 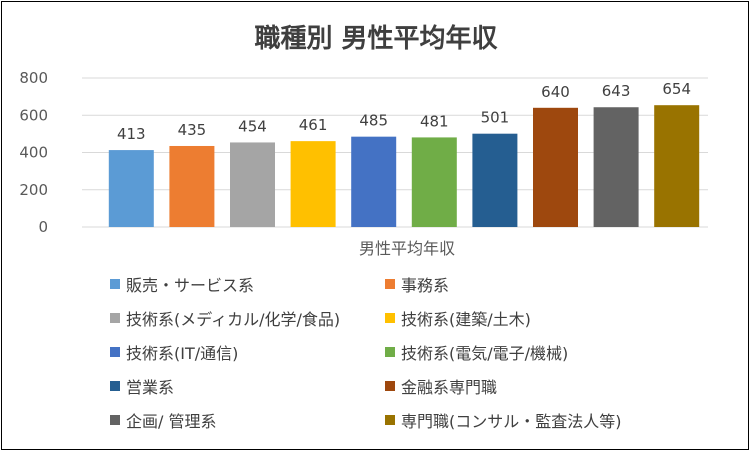 I want to click on legend-item: 事務系, so click(x=417, y=284).